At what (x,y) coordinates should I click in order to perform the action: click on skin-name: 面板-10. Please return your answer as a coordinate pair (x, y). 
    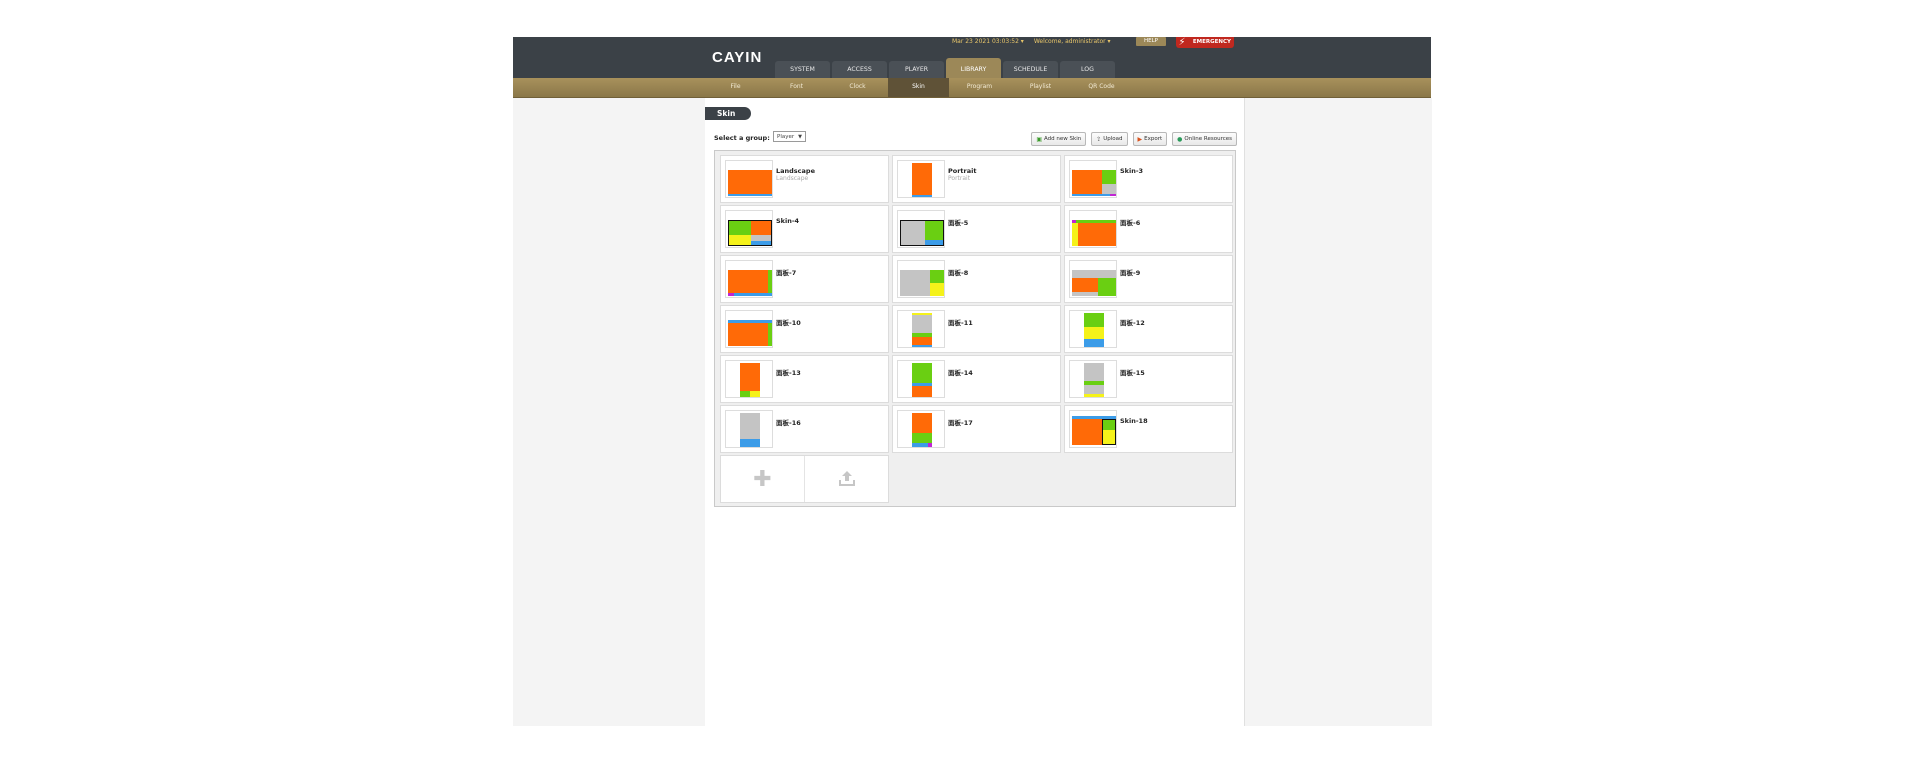
    Looking at the image, I should click on (788, 323).